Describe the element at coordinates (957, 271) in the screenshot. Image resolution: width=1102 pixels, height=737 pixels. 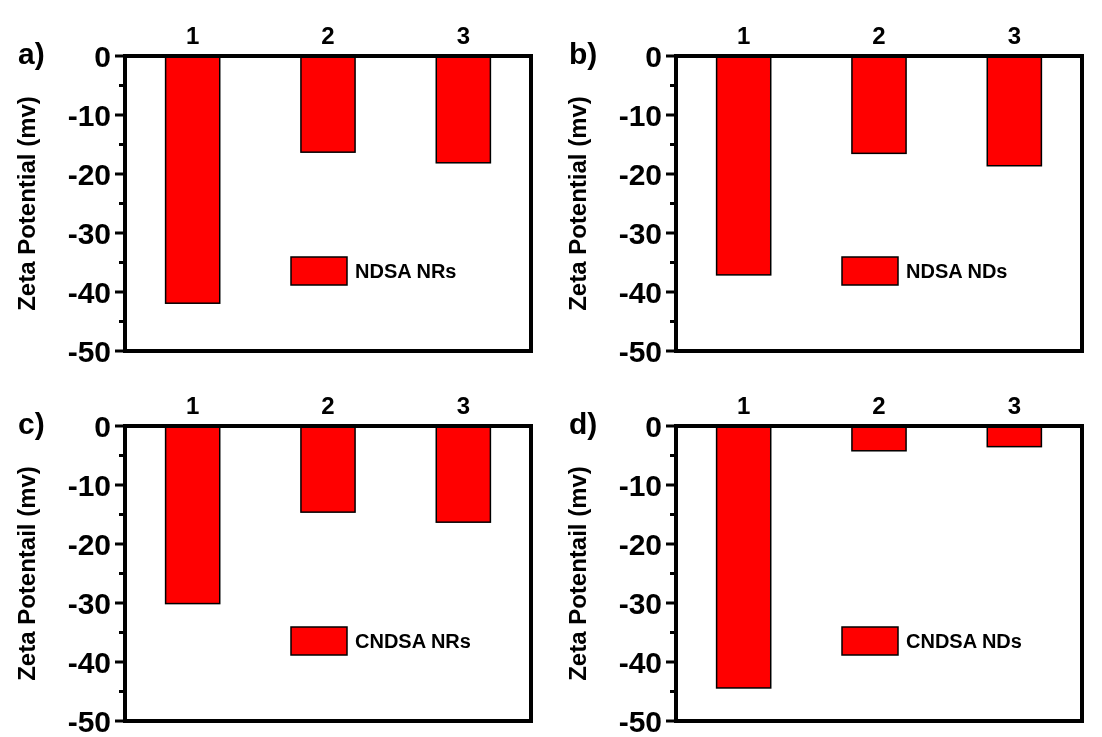
I see `legend-label: NDSA NDs` at that location.